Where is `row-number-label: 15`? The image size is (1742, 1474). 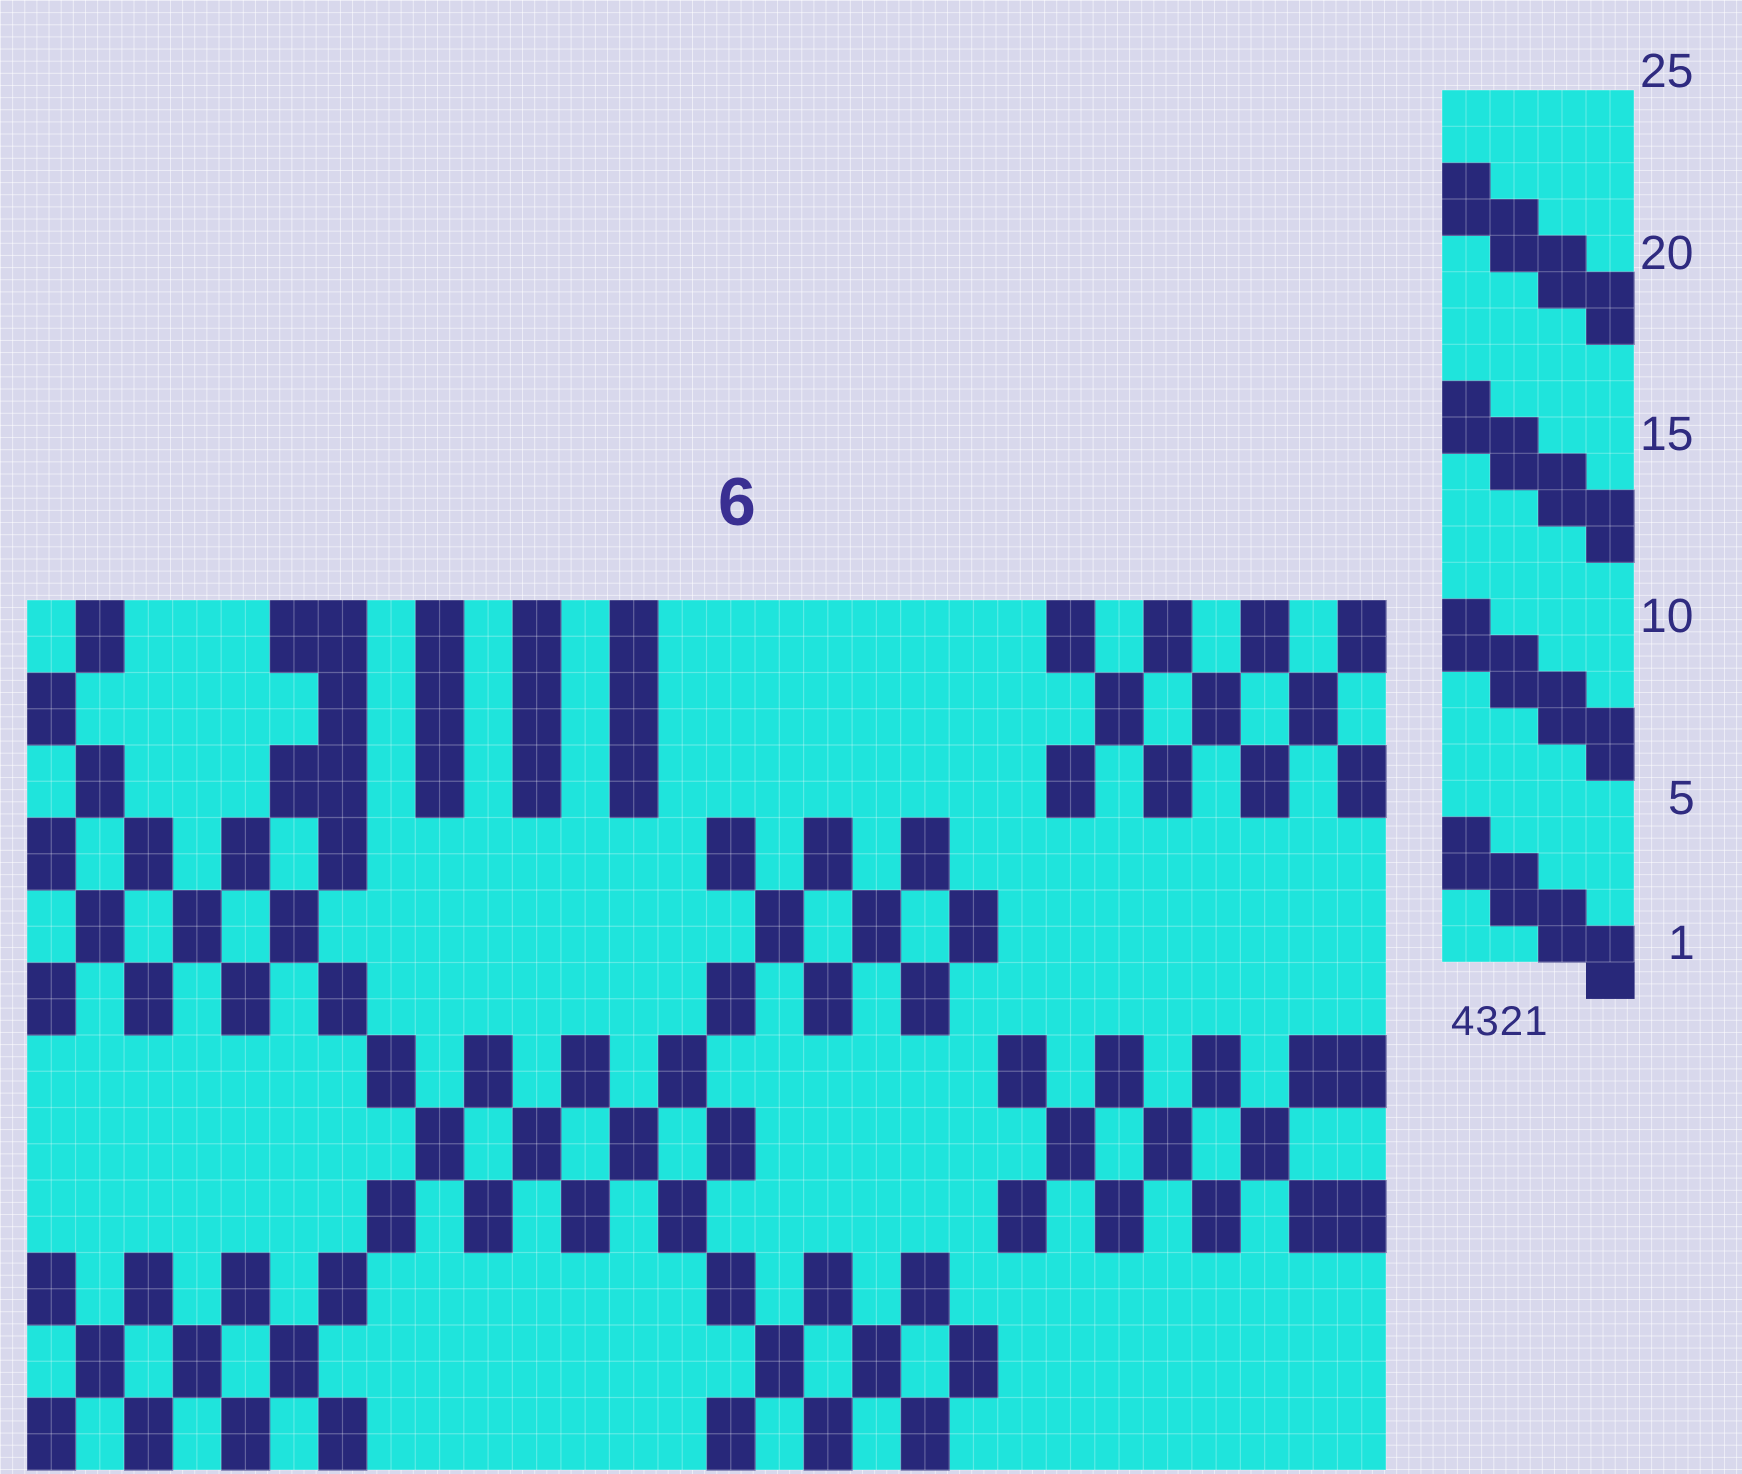 row-number-label: 15 is located at coordinates (1667, 435).